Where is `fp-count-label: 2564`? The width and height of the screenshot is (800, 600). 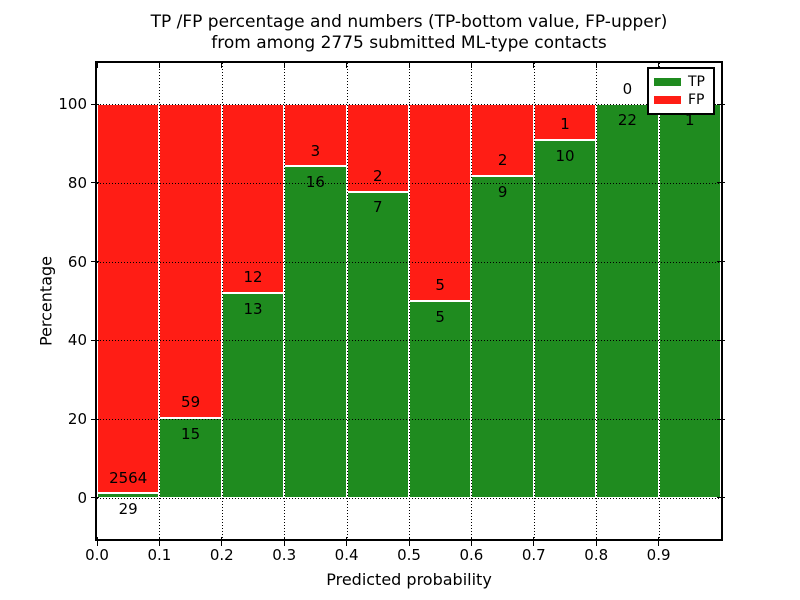
fp-count-label: 2564 is located at coordinates (128, 477).